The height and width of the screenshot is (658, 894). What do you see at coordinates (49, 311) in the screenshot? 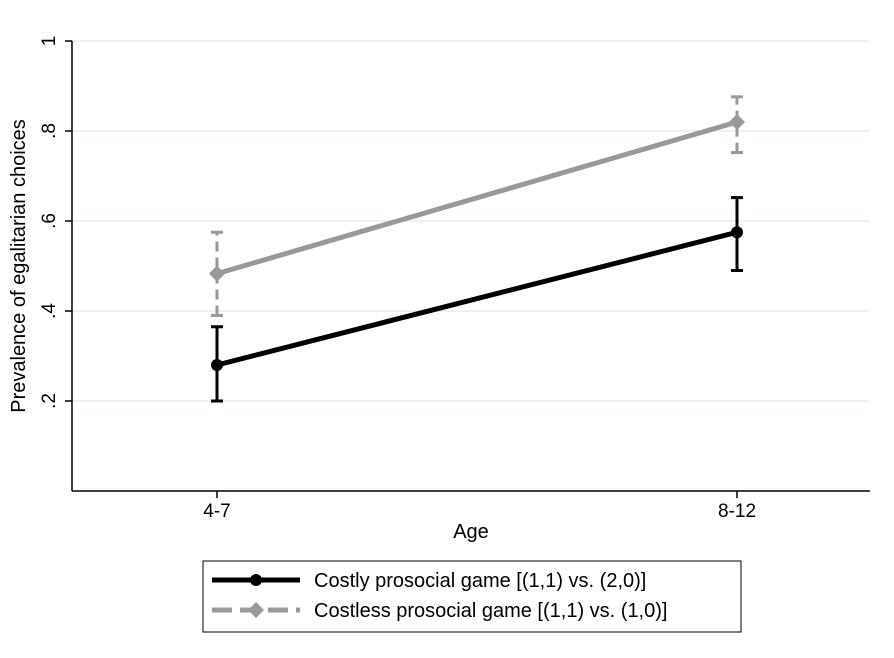
I see `y-tick-label: .4` at bounding box center [49, 311].